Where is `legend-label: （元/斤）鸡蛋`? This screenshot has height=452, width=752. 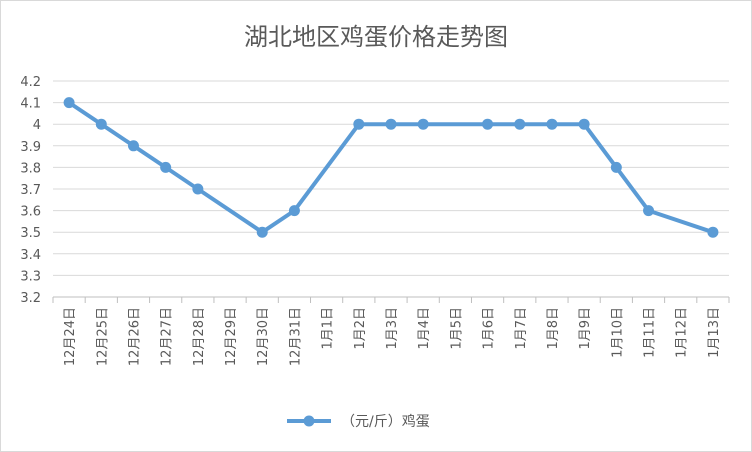
legend-label: （元/斤）鸡蛋 is located at coordinates (385, 421).